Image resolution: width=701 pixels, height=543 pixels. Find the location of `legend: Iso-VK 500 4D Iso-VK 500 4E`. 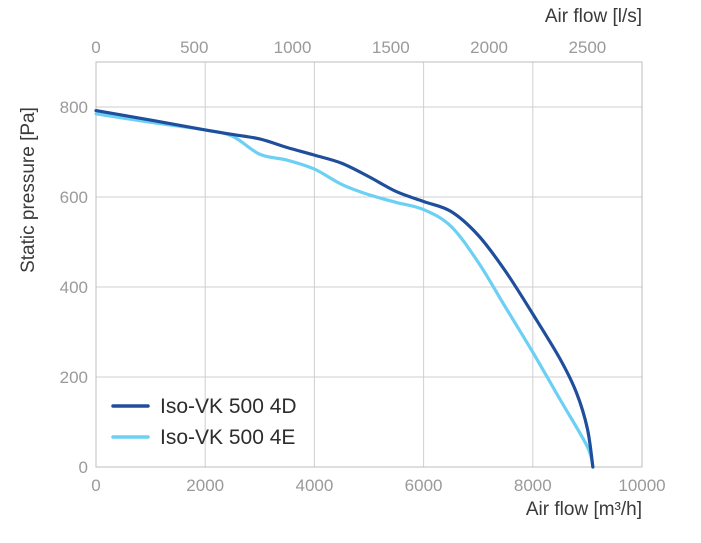

legend: Iso-VK 500 4D Iso-VK 500 4E is located at coordinates (204, 422).